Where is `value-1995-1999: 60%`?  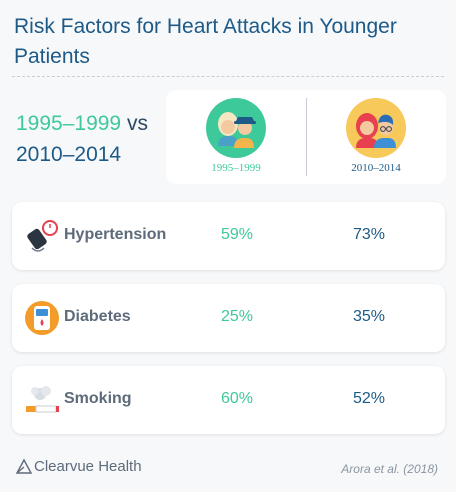
value-1995-1999: 60% is located at coordinates (237, 398).